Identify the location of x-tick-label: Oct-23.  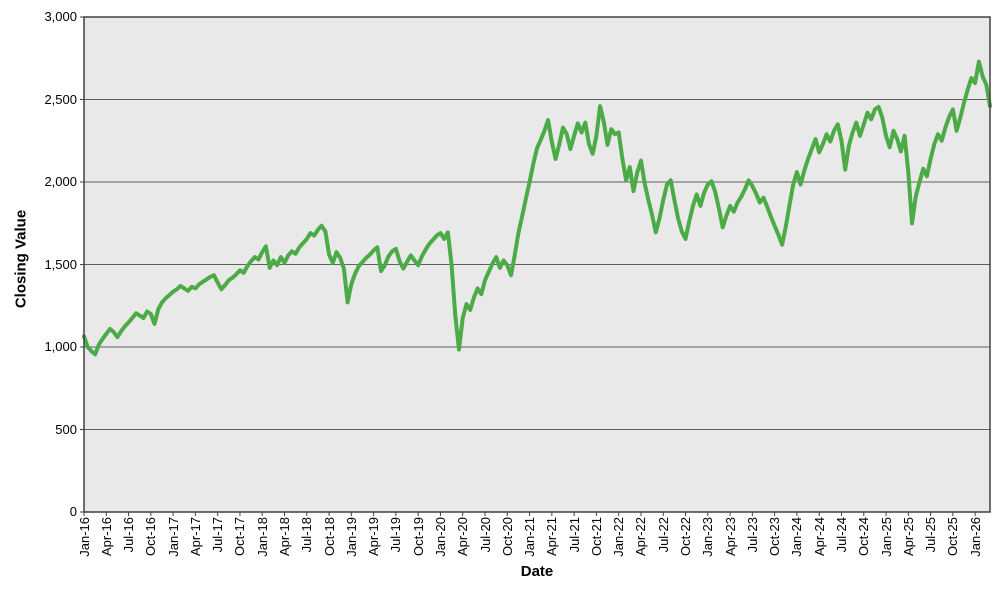
(775, 537).